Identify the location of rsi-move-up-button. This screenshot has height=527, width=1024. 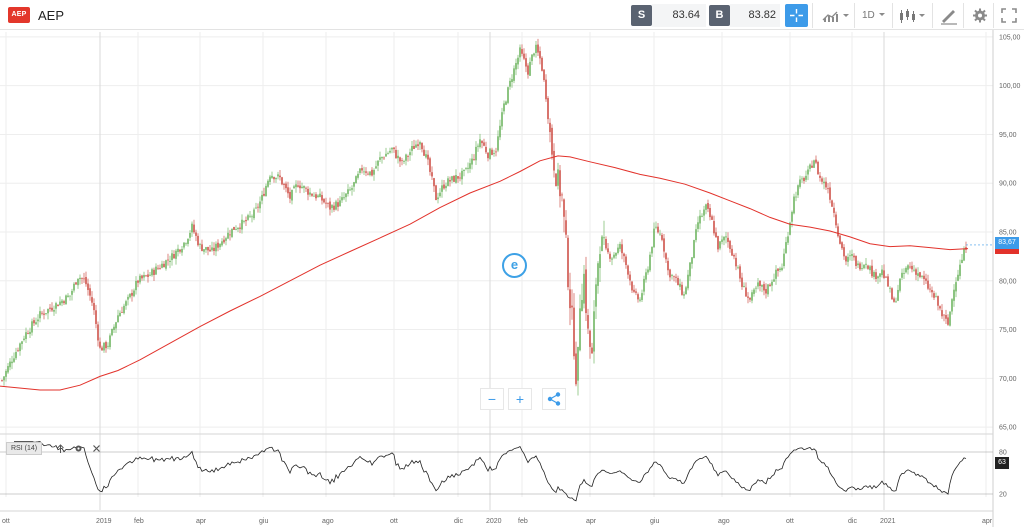
(60, 450).